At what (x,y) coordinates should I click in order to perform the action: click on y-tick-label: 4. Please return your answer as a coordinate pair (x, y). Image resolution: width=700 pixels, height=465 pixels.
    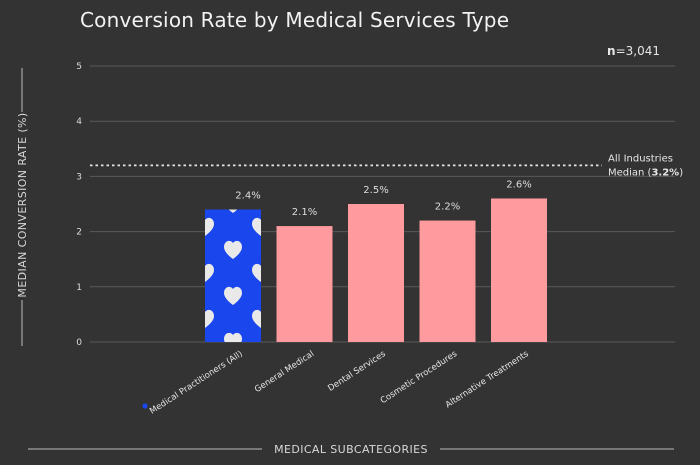
    Looking at the image, I should click on (79, 122).